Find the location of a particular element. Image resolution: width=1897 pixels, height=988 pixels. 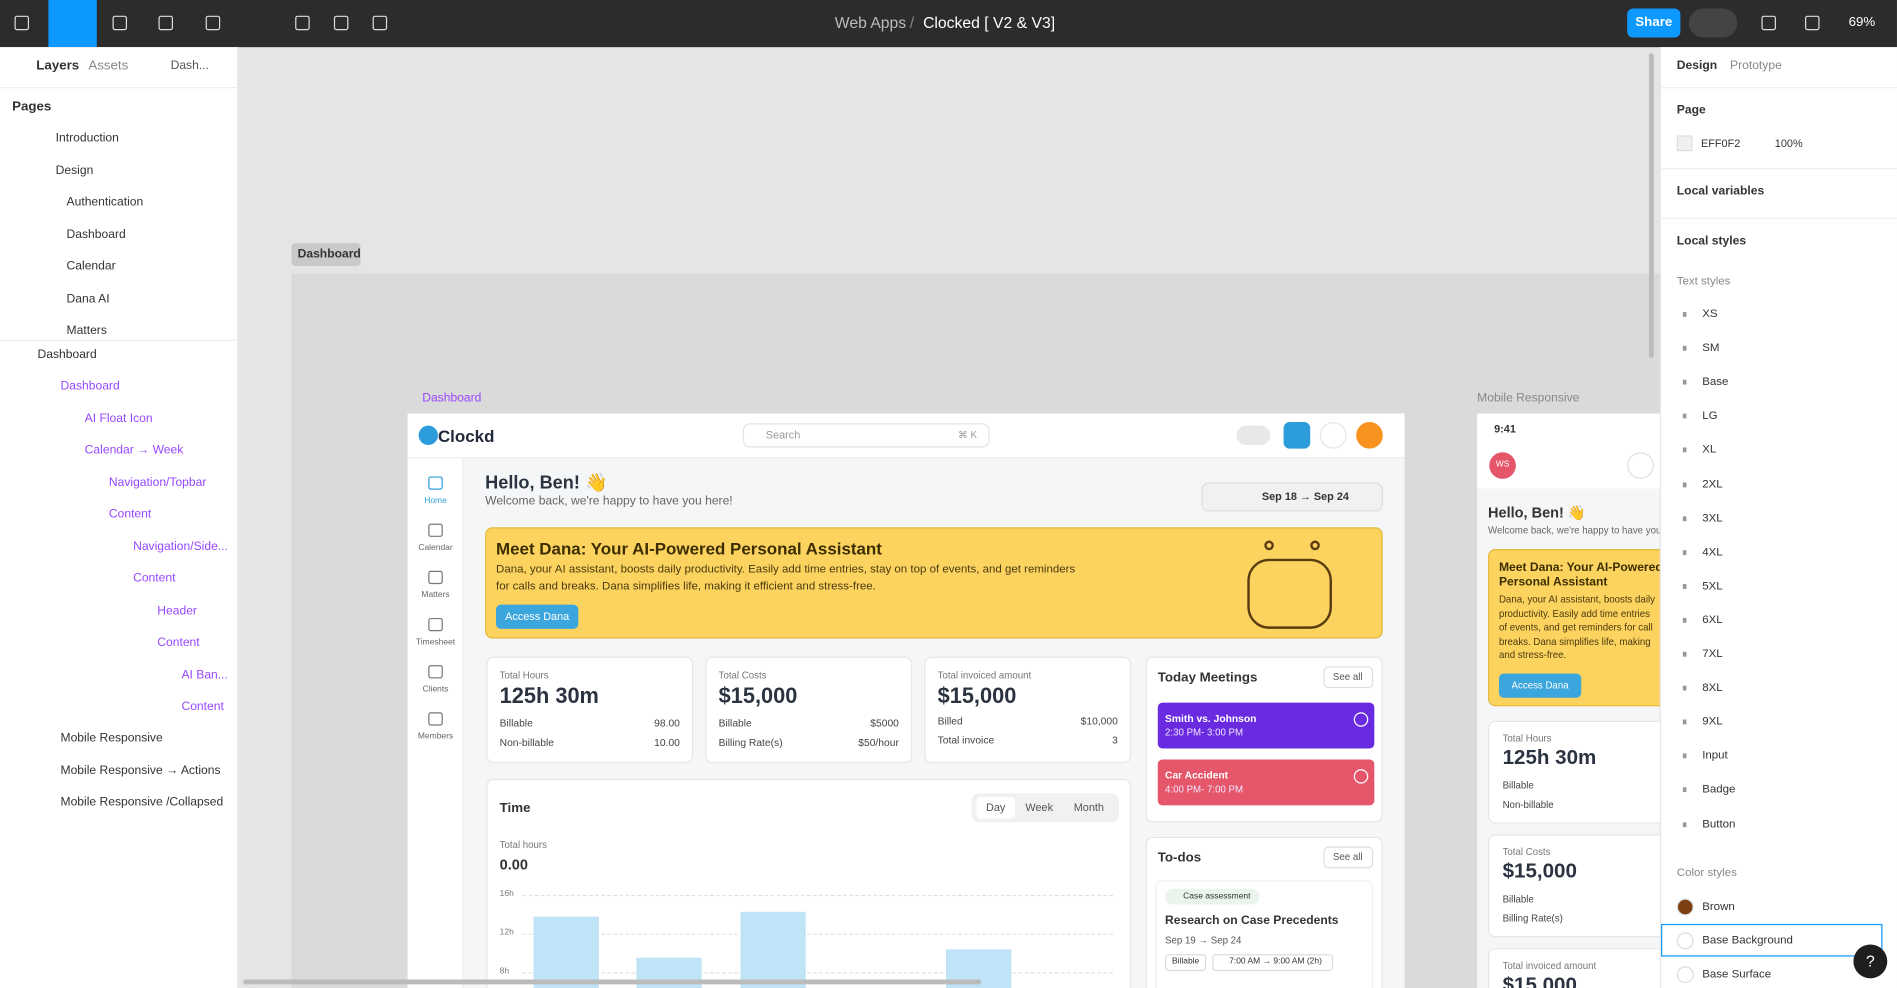

stat-label: Total Costs is located at coordinates (1526, 852).